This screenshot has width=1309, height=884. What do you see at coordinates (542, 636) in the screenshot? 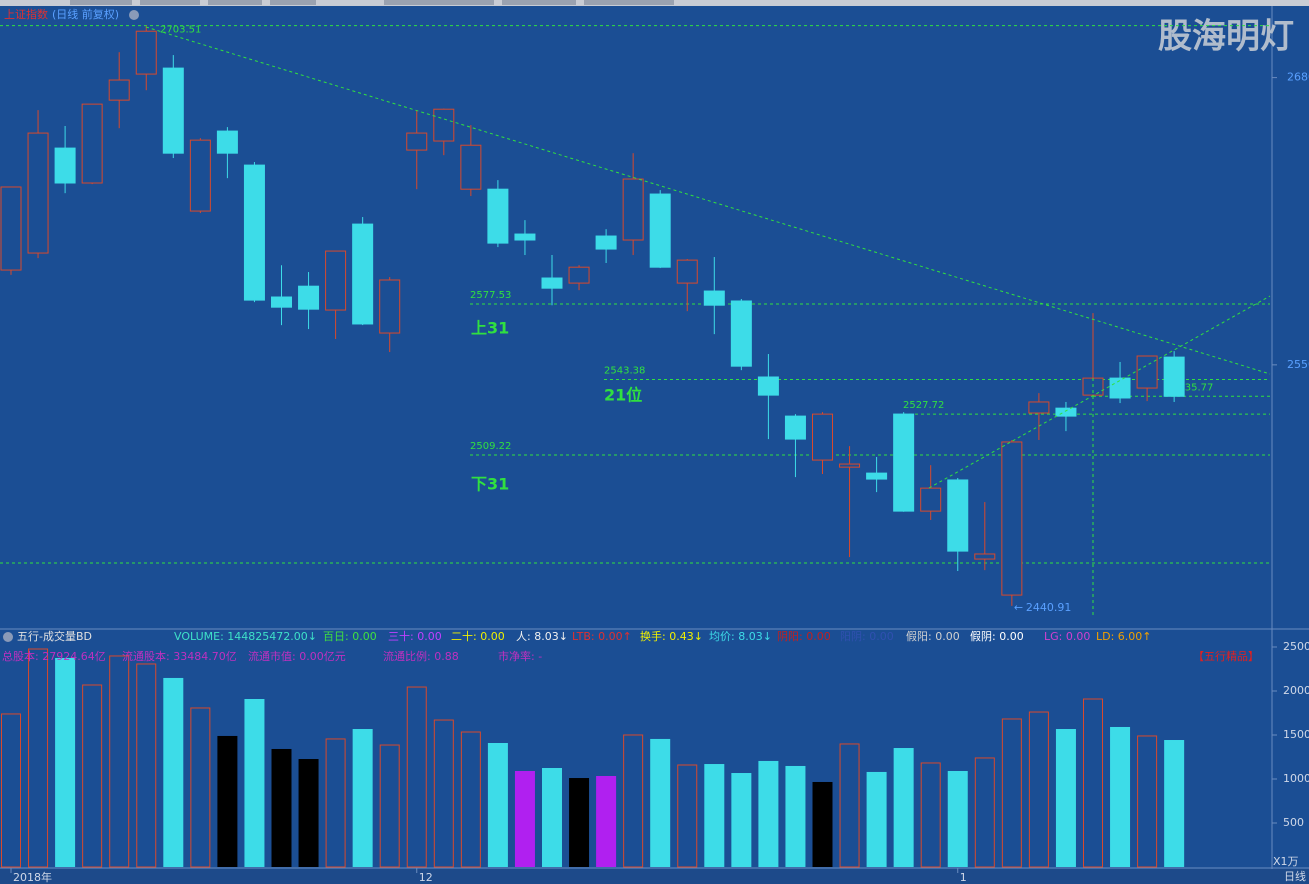
I see `indicator-value: 人: 8.03↓` at bounding box center [542, 636].